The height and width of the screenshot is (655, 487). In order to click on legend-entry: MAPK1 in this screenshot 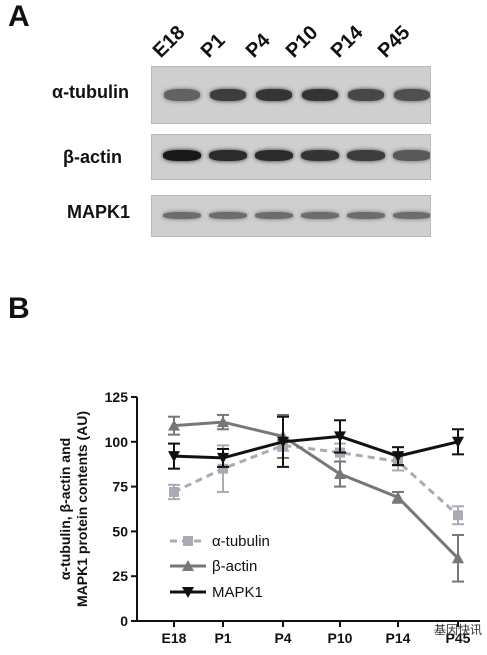, I will do `click(216, 592)`.